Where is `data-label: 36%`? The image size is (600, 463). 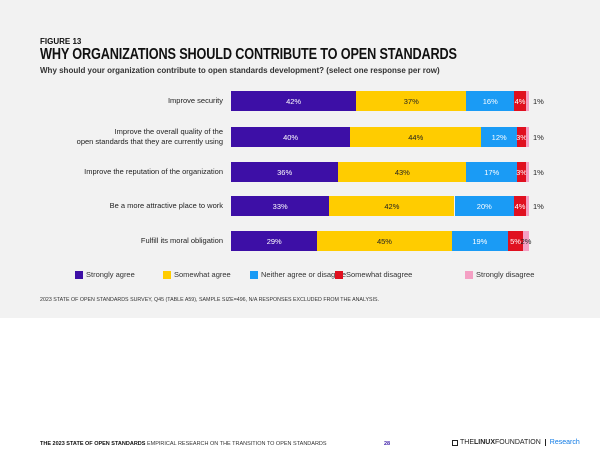
data-label: 36% is located at coordinates (285, 172).